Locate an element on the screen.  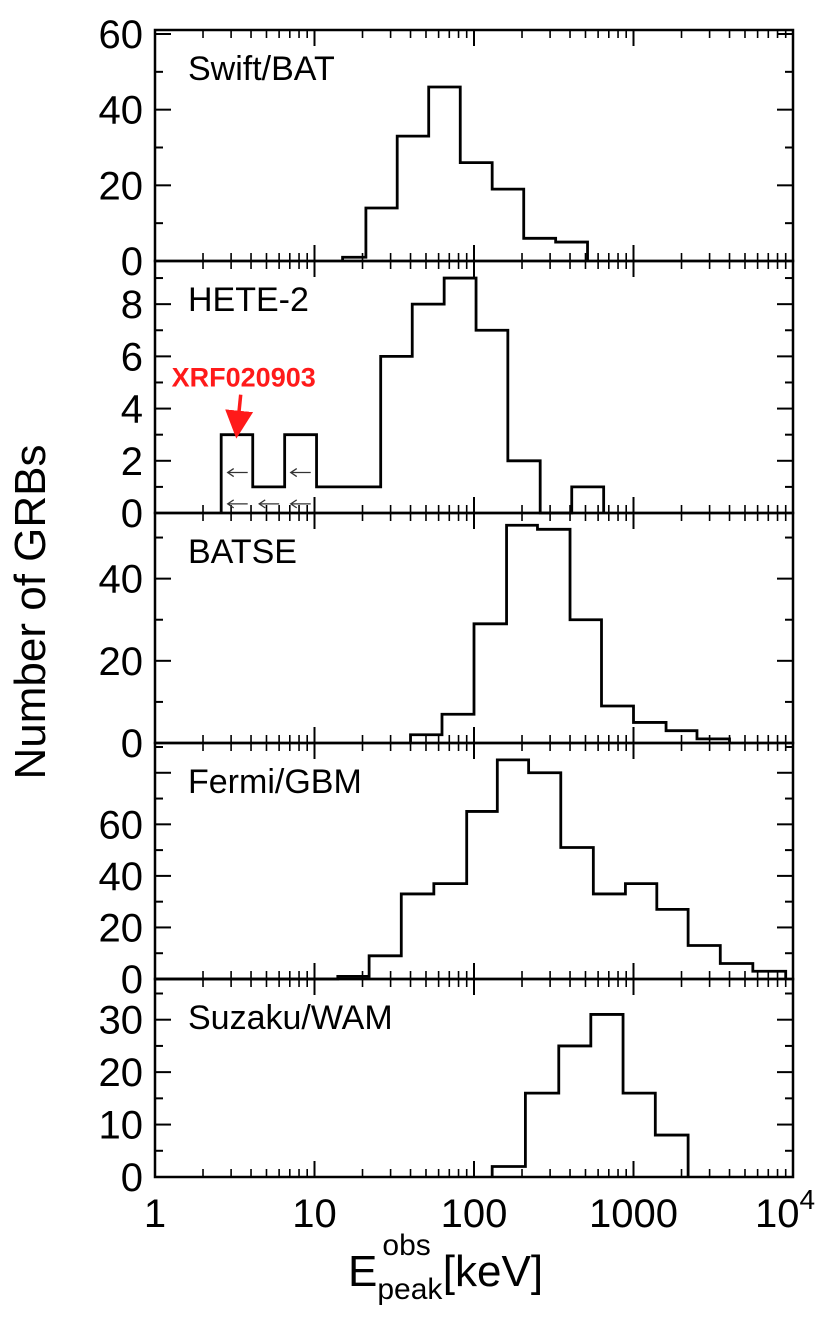
x-tick-label-base: 1000 is located at coordinates (633, 1214).